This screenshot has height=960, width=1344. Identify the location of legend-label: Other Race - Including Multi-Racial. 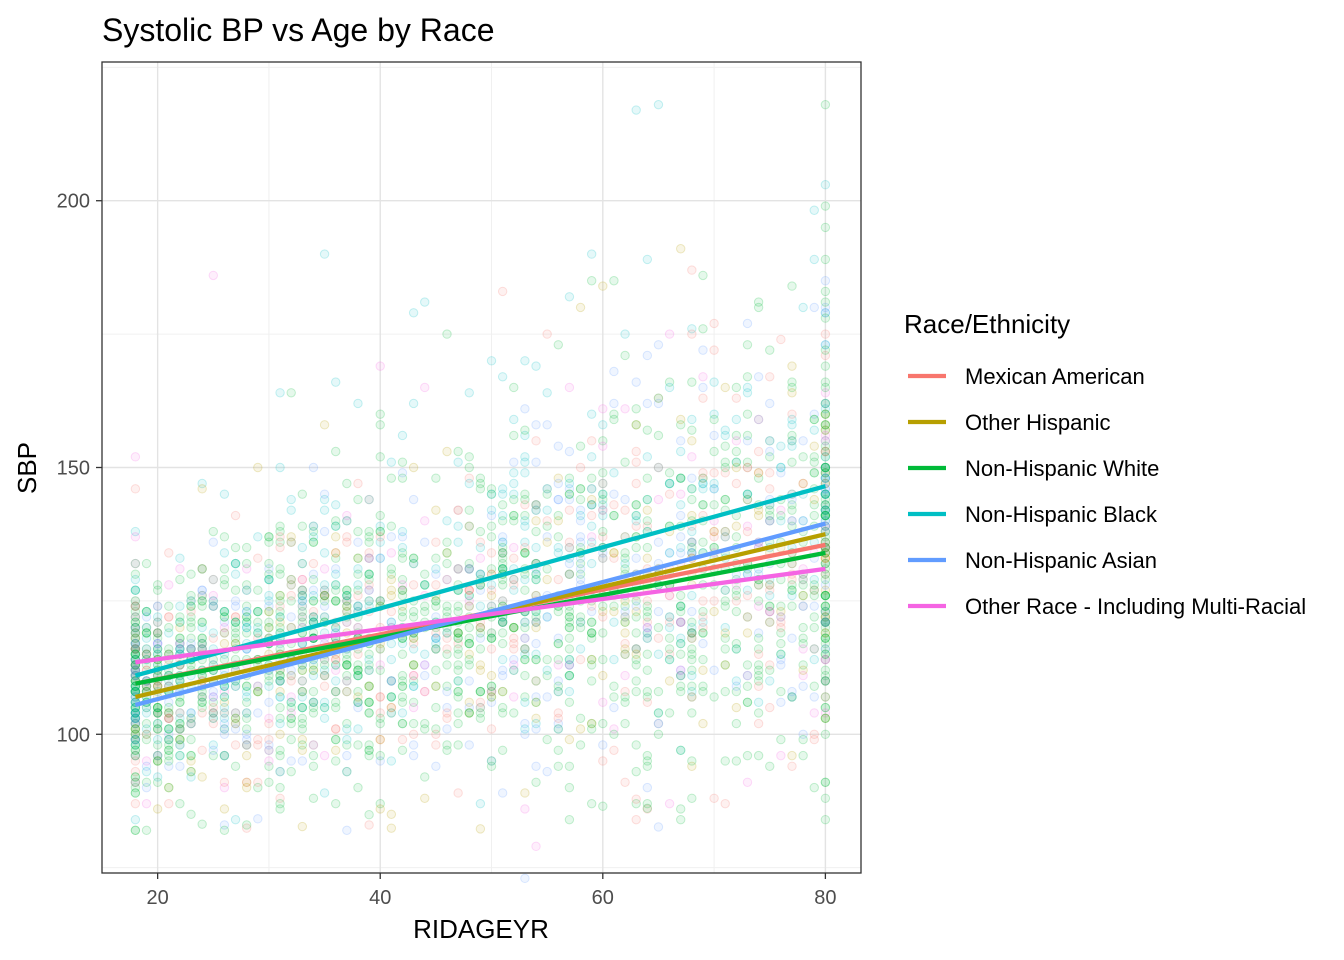
(1135, 606).